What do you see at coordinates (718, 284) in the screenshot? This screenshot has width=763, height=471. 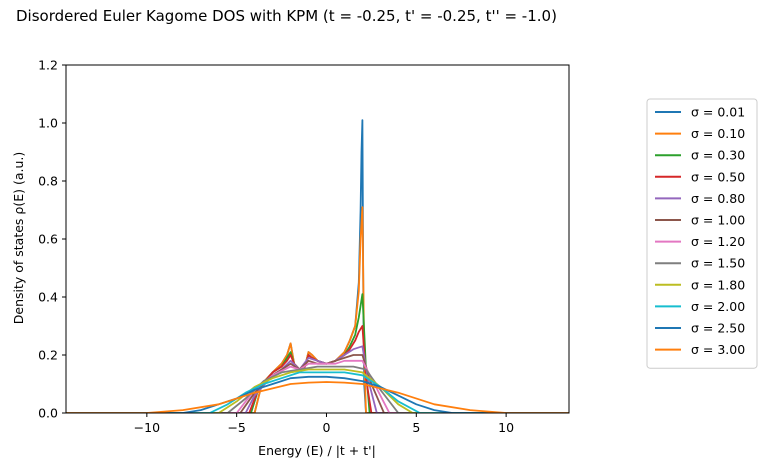 I see `legend-entry: σ = 1.80` at bounding box center [718, 284].